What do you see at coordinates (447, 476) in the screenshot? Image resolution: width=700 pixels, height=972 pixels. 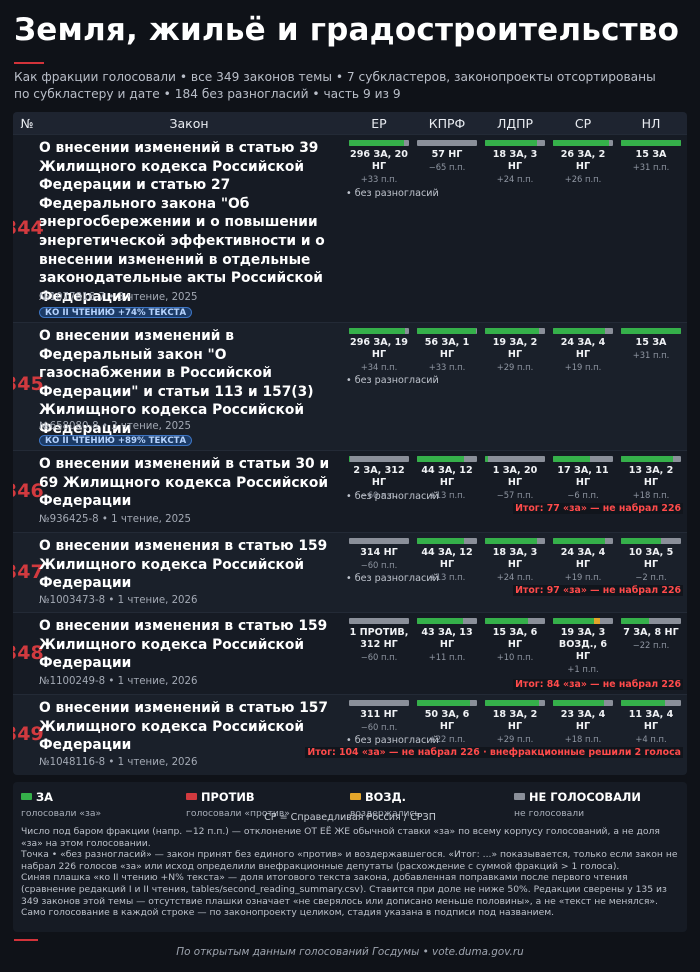 I see `vote-label: 44 ЗА, 12 НГ` at bounding box center [447, 476].